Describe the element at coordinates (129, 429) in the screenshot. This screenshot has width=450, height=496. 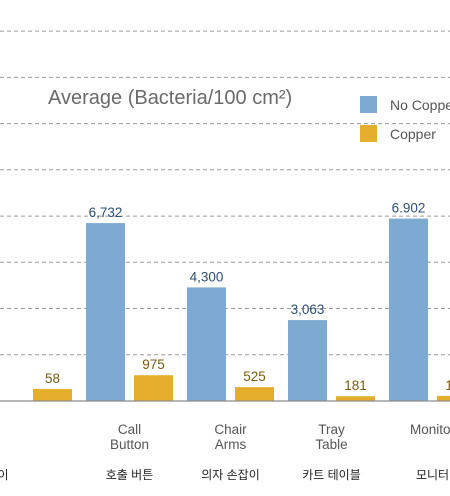
I see `category-label: Call` at that location.